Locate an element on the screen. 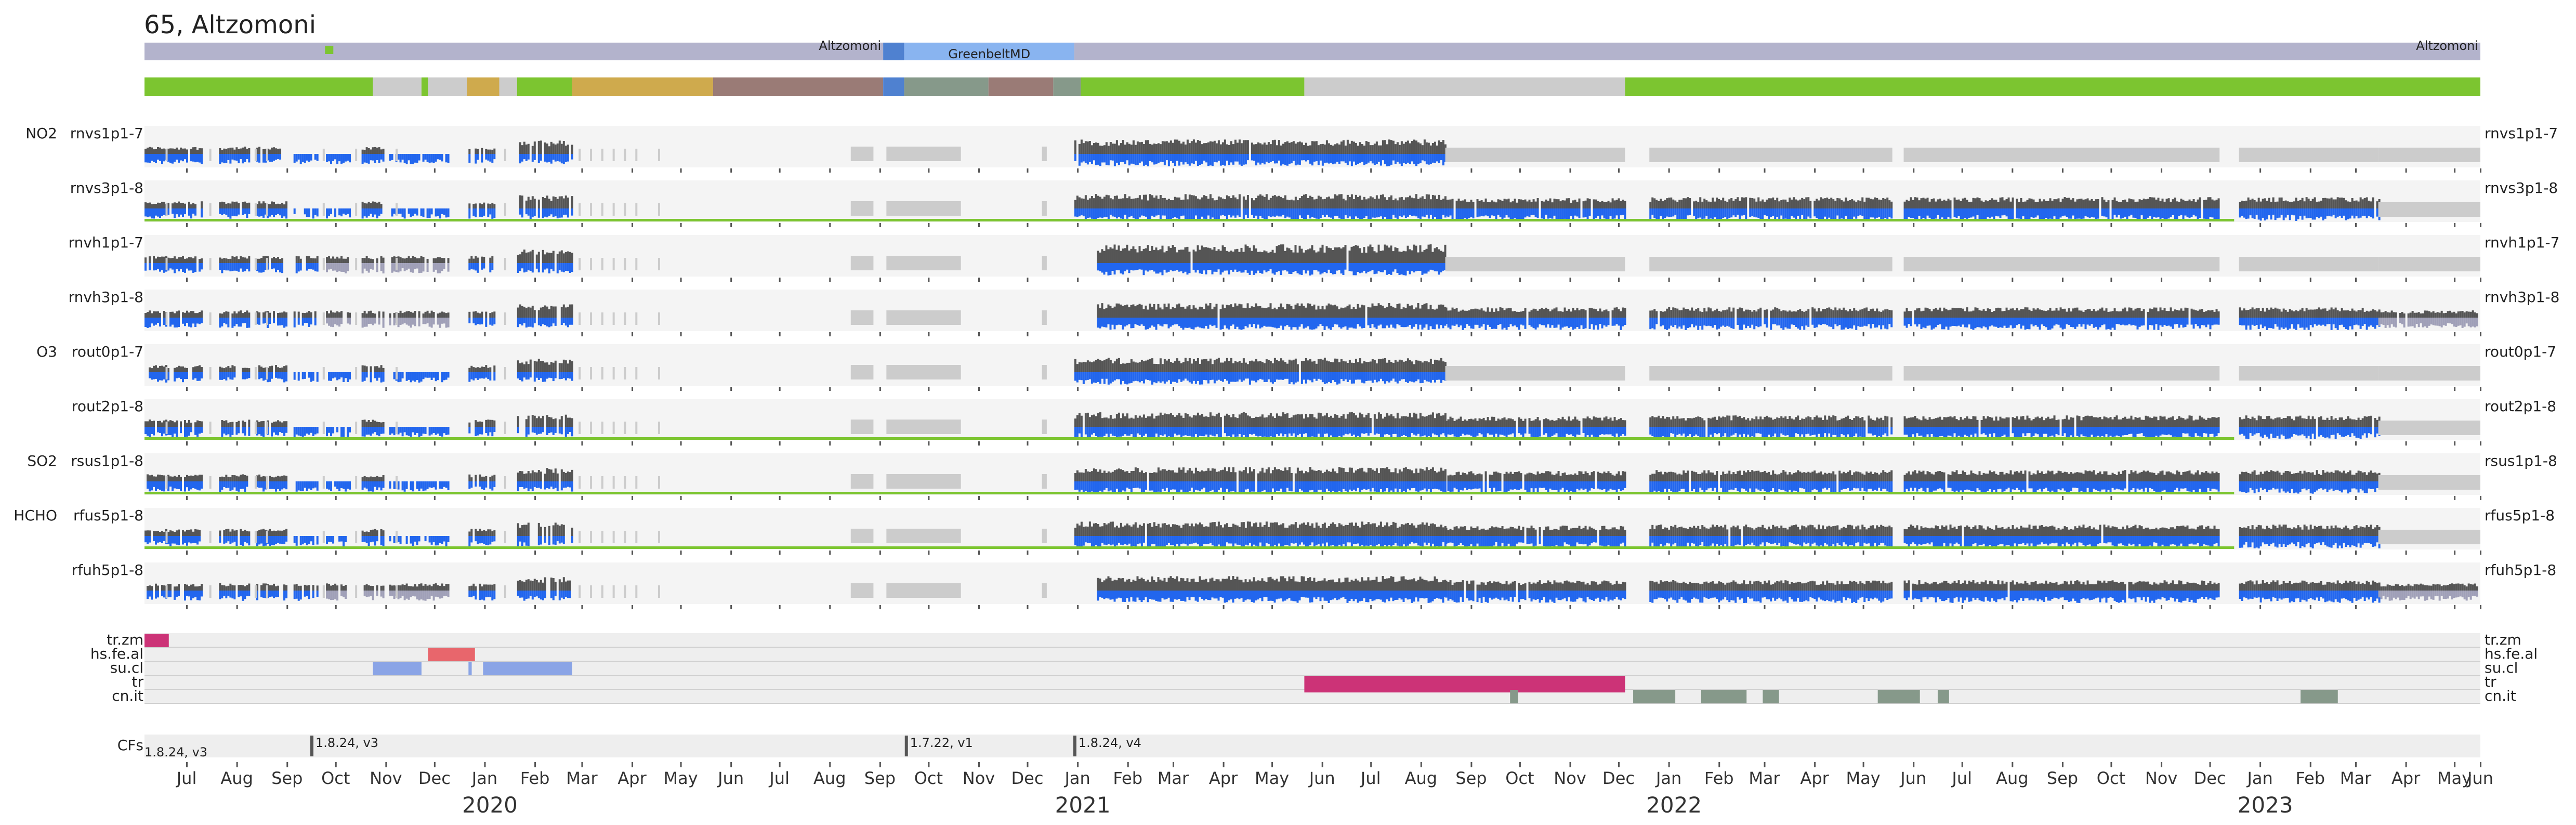  row-right-label: rout0p1-7 is located at coordinates (2520, 351).